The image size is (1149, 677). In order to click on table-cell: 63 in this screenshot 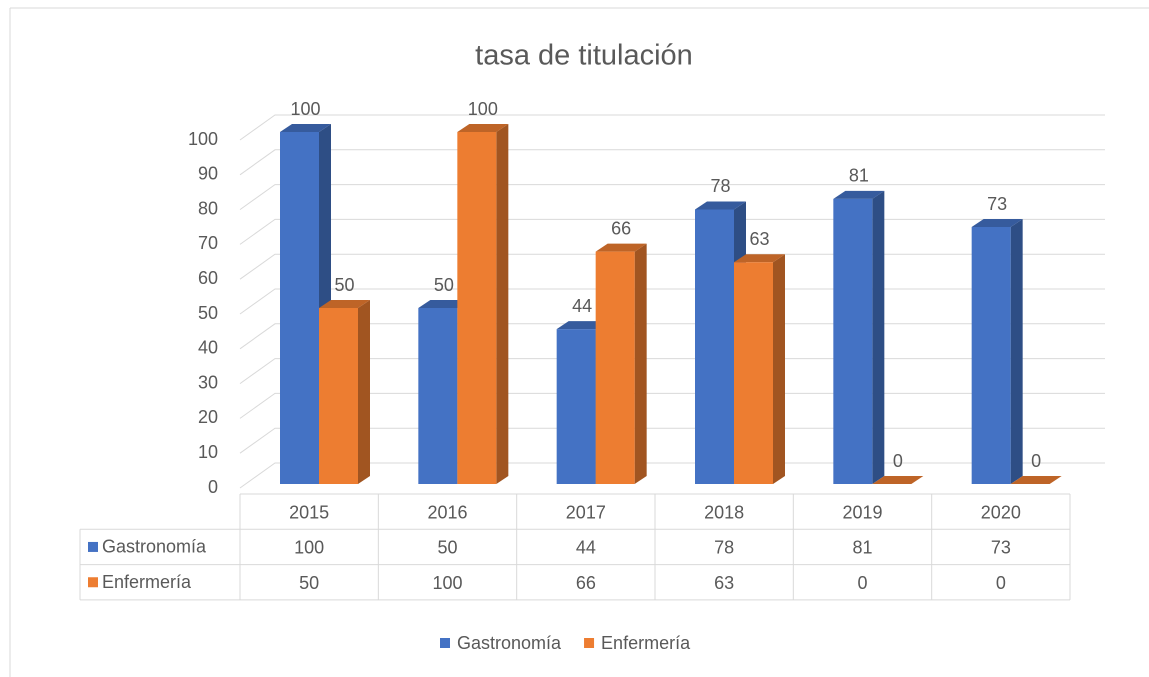, I will do `click(724, 583)`.